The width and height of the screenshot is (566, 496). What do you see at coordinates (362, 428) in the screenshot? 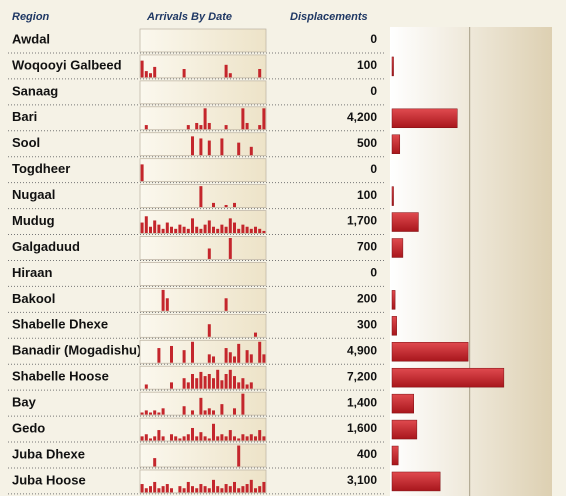
I see `displacement-value: 1,600` at bounding box center [362, 428].